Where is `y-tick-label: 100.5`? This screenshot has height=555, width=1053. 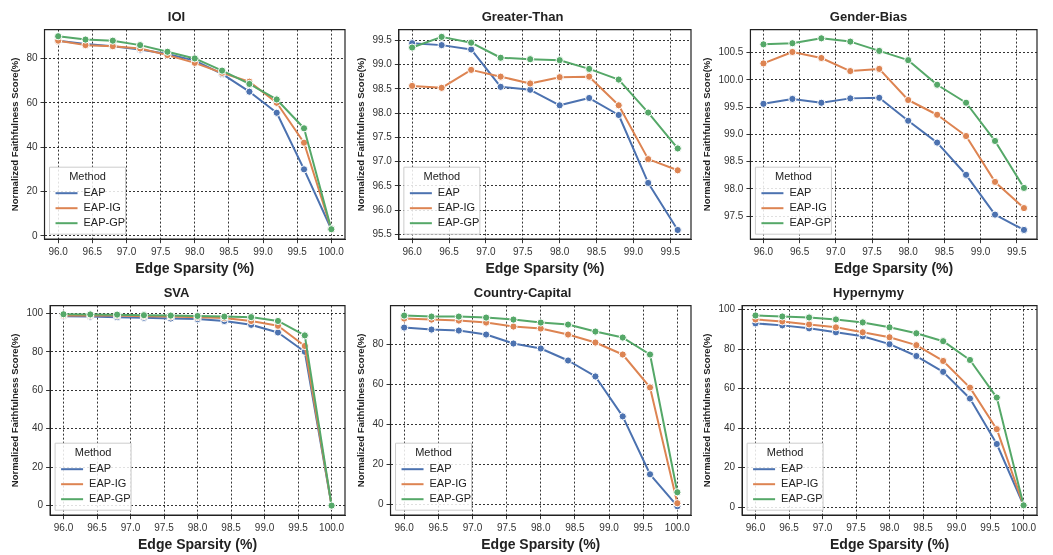 y-tick-label: 100.5 is located at coordinates (731, 52).